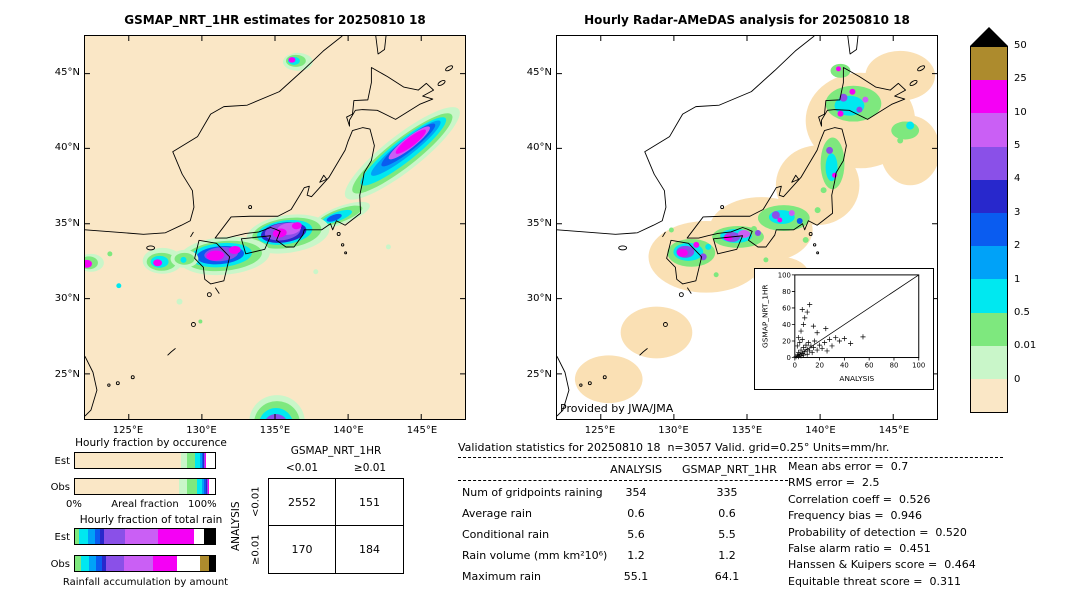 The image size is (1080, 612). What do you see at coordinates (727, 492) in the screenshot?
I see `stats-value-gsmap: 335` at bounding box center [727, 492].